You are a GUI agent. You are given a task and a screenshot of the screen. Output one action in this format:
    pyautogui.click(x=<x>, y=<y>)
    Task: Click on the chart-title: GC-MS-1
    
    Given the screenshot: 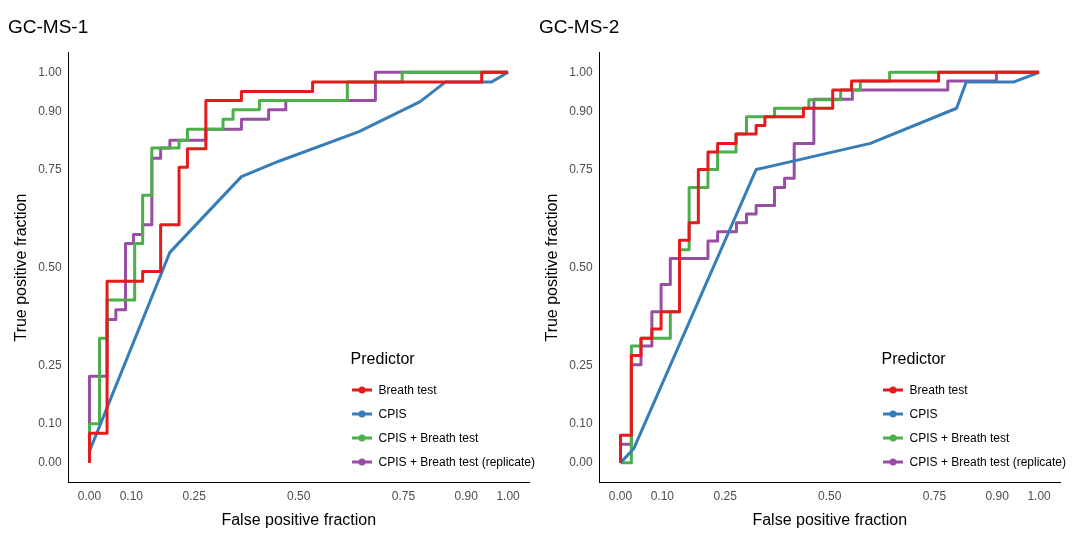 What is the action you would take?
    pyautogui.click(x=48, y=26)
    